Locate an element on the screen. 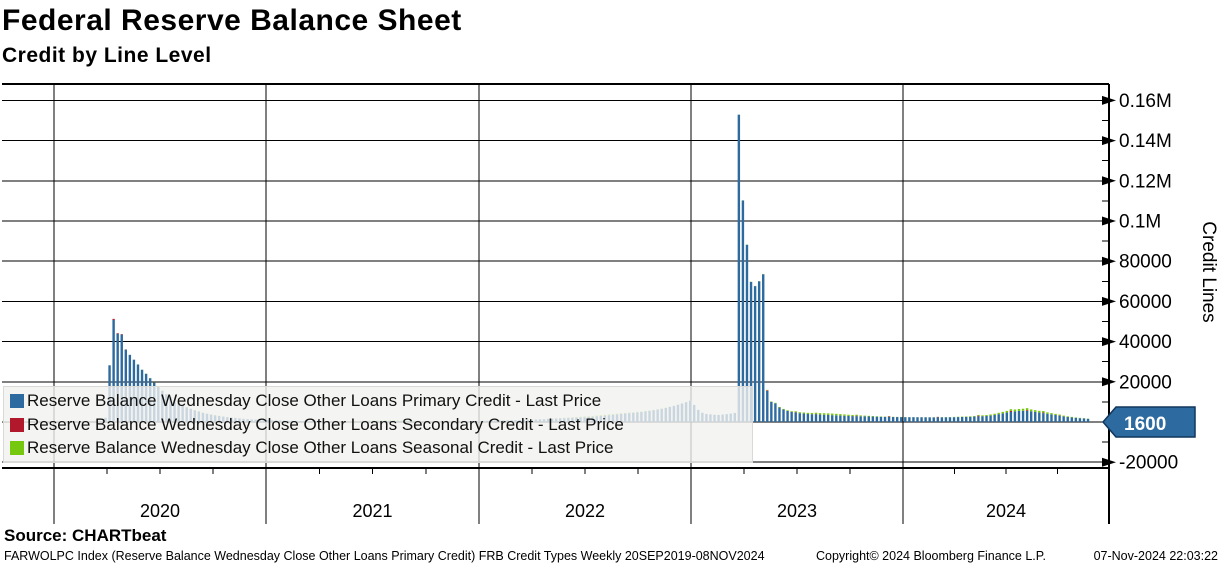 The height and width of the screenshot is (566, 1224). footer-datetime: 07-Nov-2024 22:03:22 is located at coordinates (1155, 556).